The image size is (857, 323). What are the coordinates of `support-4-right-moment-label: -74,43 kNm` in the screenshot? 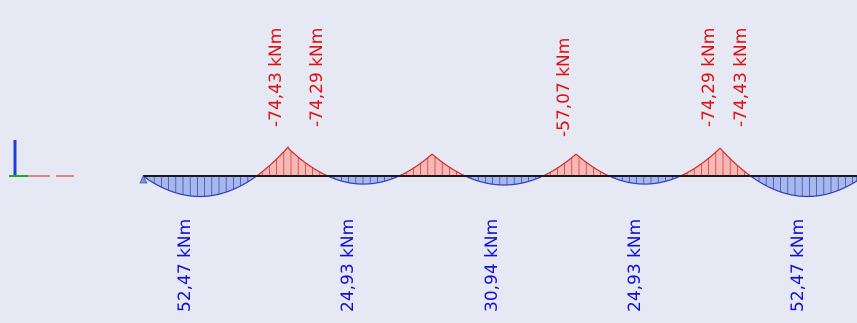 It's located at (741, 77).